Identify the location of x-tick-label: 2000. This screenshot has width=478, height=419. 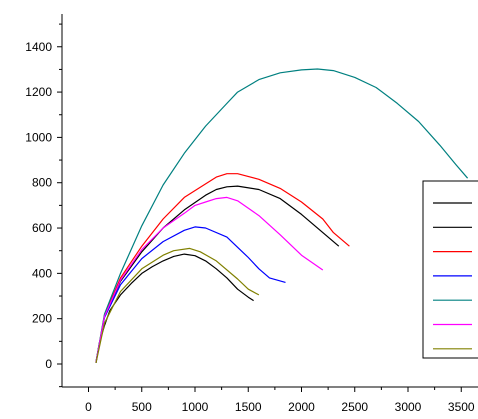
(301, 407).